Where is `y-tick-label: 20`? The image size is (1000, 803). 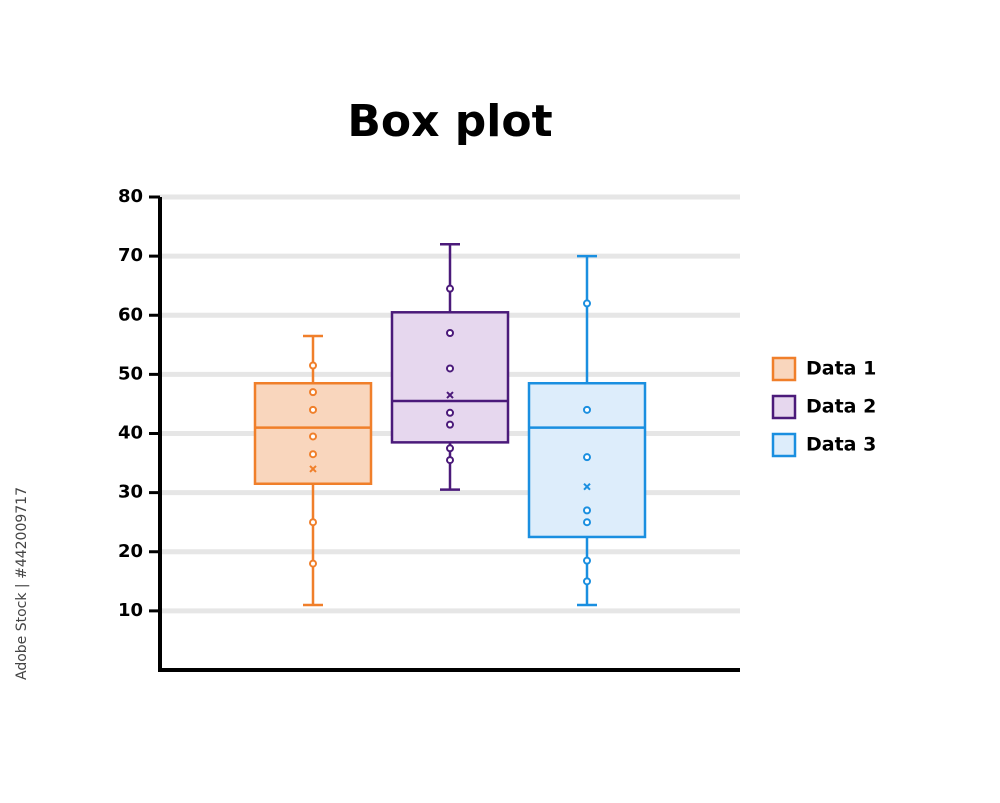
y-tick-label: 20 is located at coordinates (130, 551).